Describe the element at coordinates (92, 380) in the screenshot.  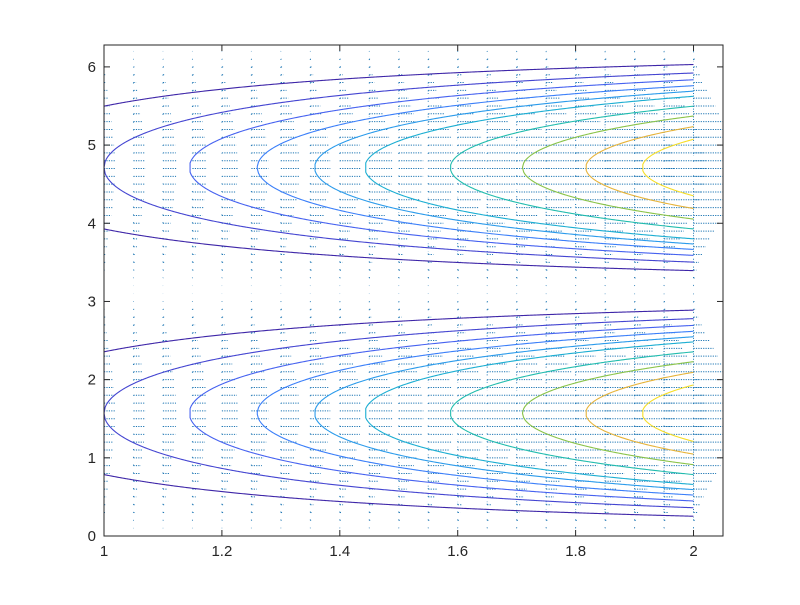
I see `y-tick-label: 2` at that location.